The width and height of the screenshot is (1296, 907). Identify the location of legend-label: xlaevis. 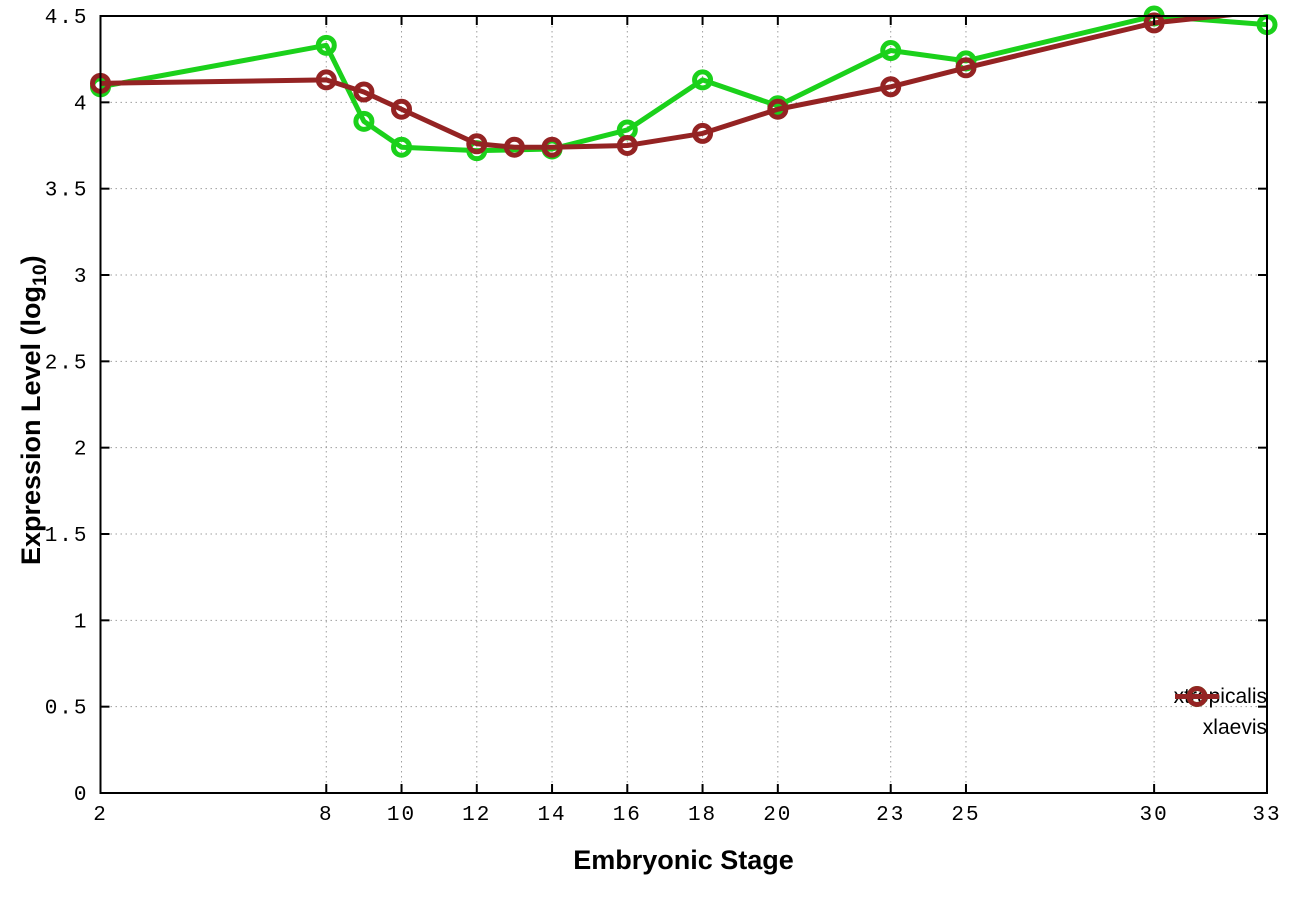
(1234, 727).